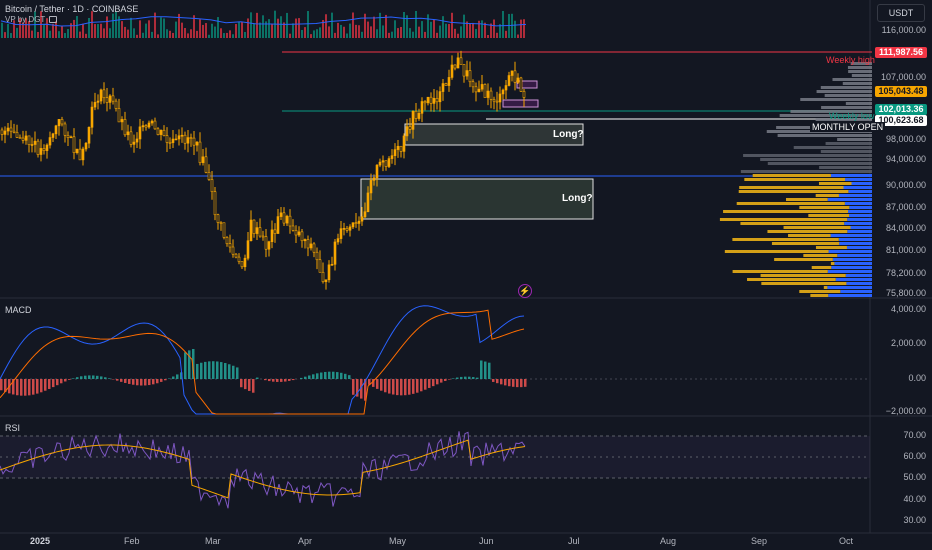  Describe the element at coordinates (31, 19) in the screenshot. I see `indicator-legend: VP by DGT` at that location.